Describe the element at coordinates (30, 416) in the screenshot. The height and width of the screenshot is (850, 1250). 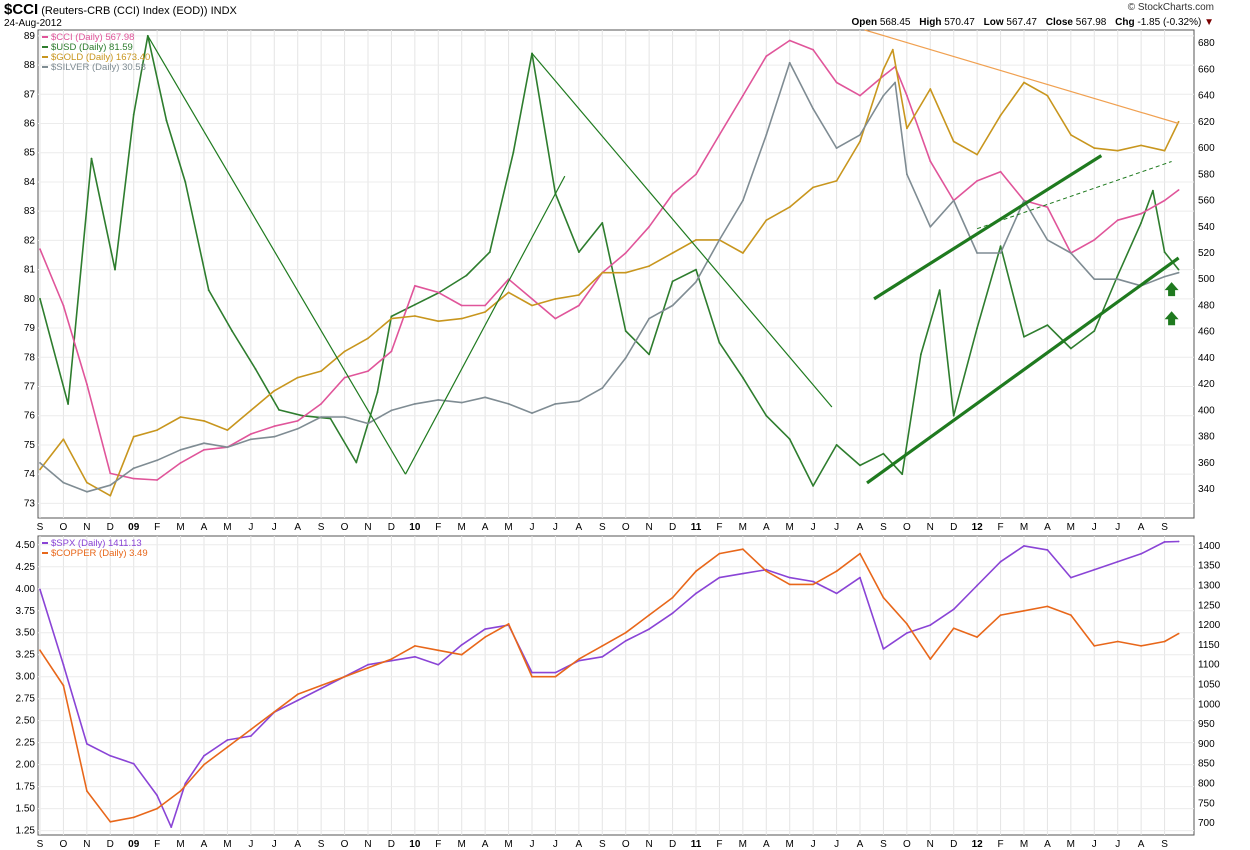
I see `left-y-tick-label: 76` at that location.